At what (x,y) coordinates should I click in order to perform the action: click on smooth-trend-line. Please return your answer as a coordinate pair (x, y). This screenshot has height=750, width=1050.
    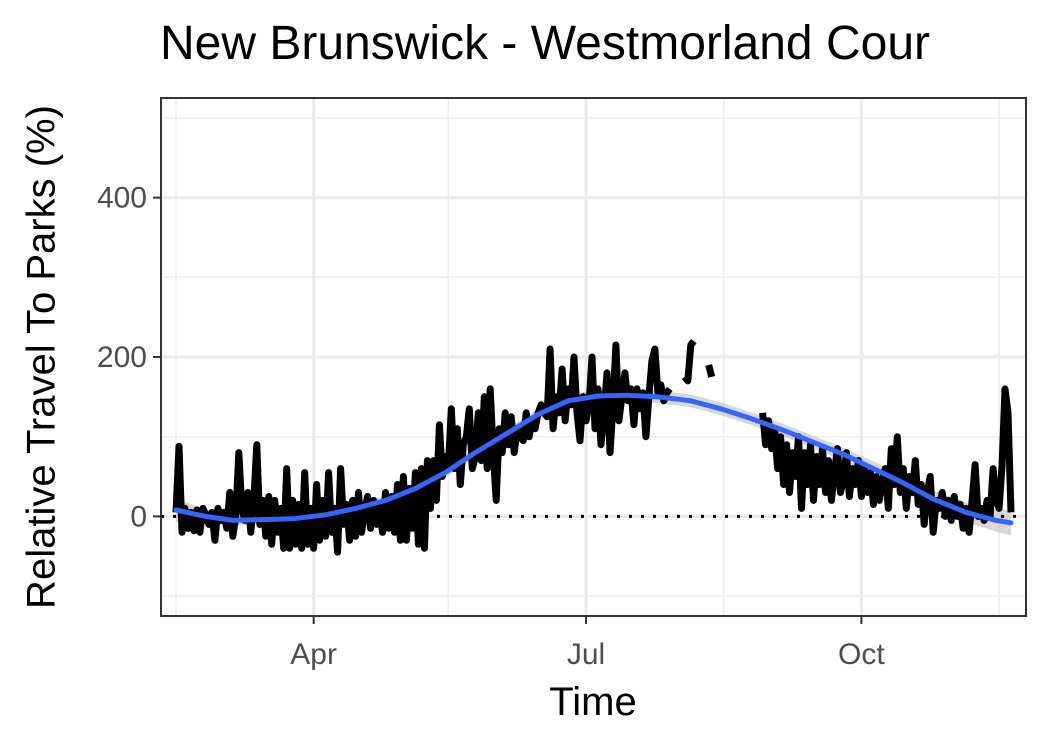
    Looking at the image, I should click on (593, 459).